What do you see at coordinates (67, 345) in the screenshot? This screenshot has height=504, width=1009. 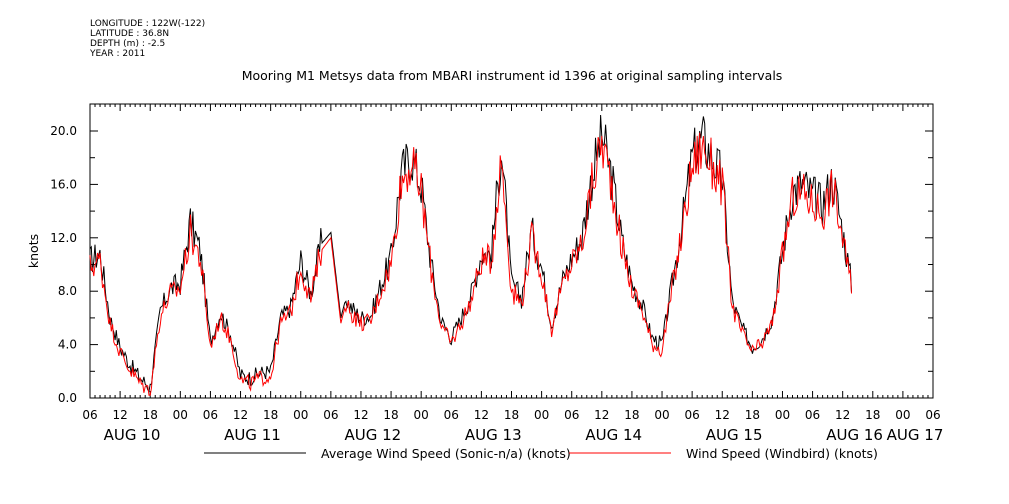 I see `y-tick-label: 4.0` at bounding box center [67, 345].